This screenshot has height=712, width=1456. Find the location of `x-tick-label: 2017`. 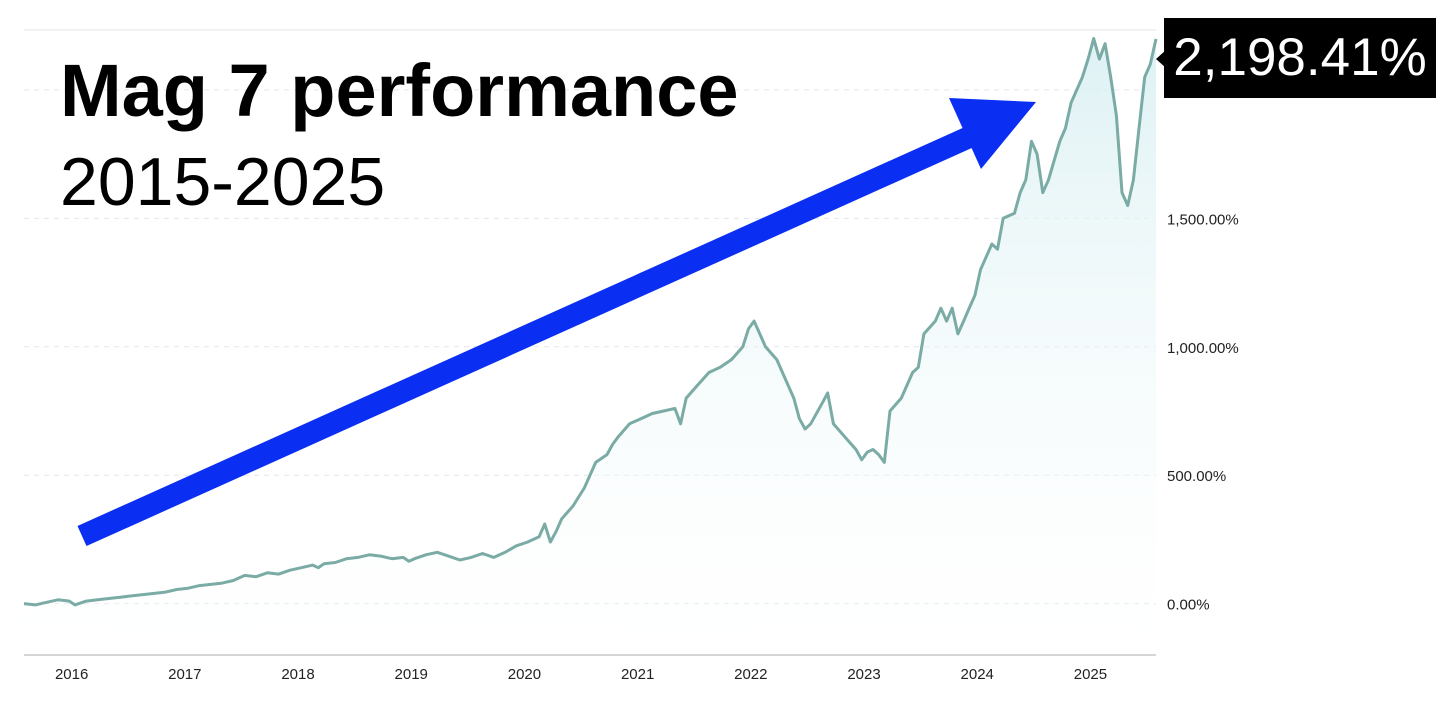

x-tick-label: 2017 is located at coordinates (184, 674).